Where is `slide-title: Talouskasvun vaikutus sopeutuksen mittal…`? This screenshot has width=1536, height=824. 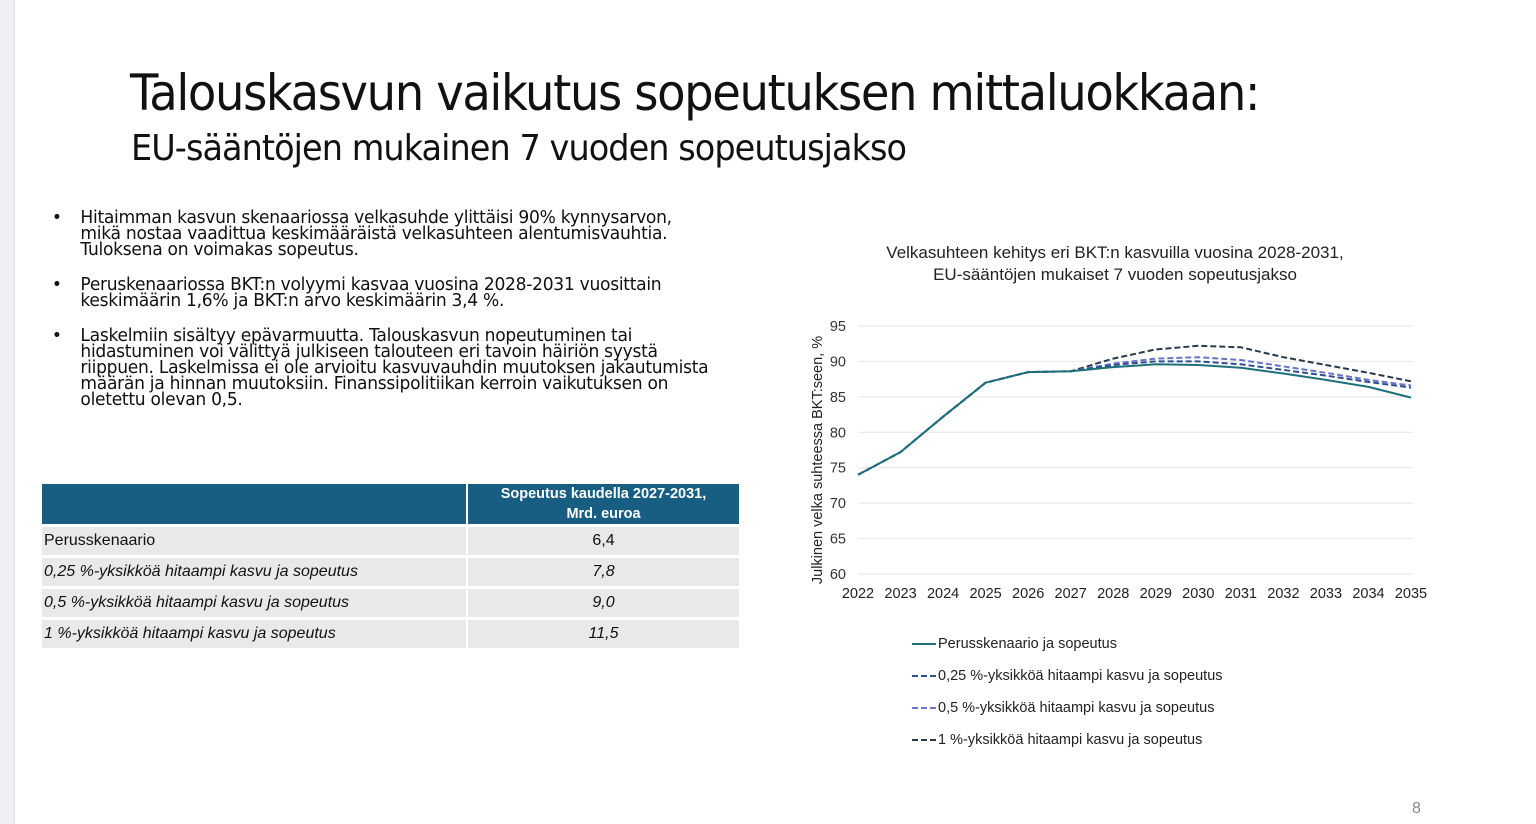
slide-title: Talouskasvun vaikutus sopeutuksen mittal… is located at coordinates (695, 93).